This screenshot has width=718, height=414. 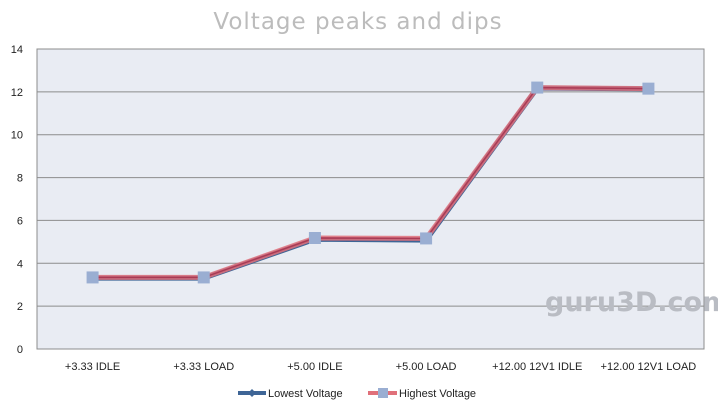 I want to click on y-axis-ticks: 0 2 4 6 8 10 12 14, so click(x=17, y=200).